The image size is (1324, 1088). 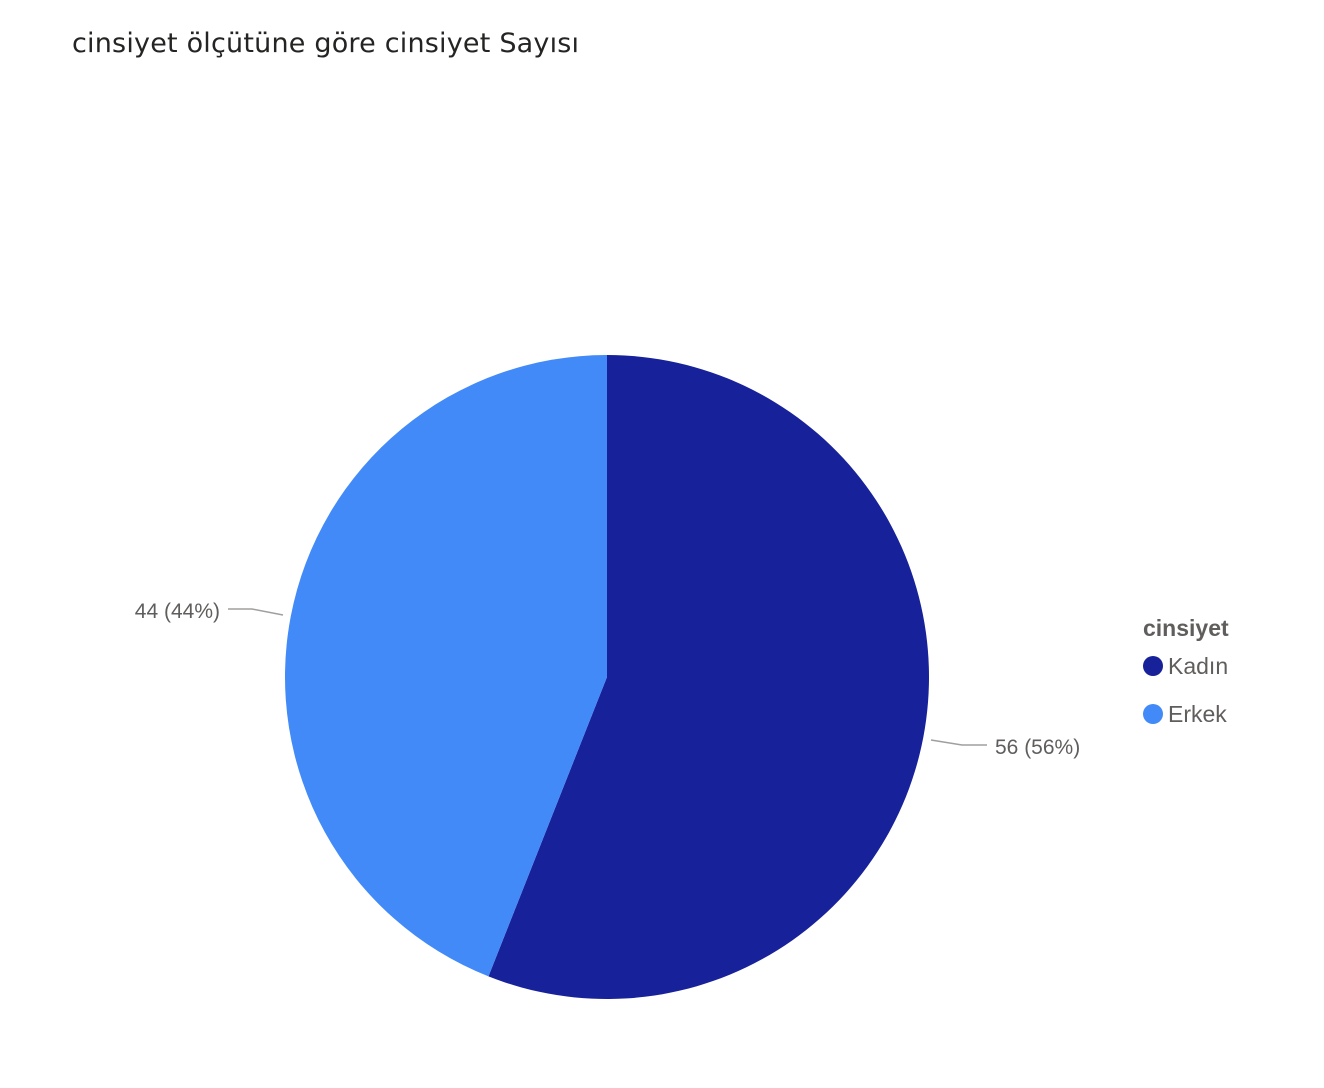 I want to click on legend-item-kadin: Kadın, so click(x=1186, y=665).